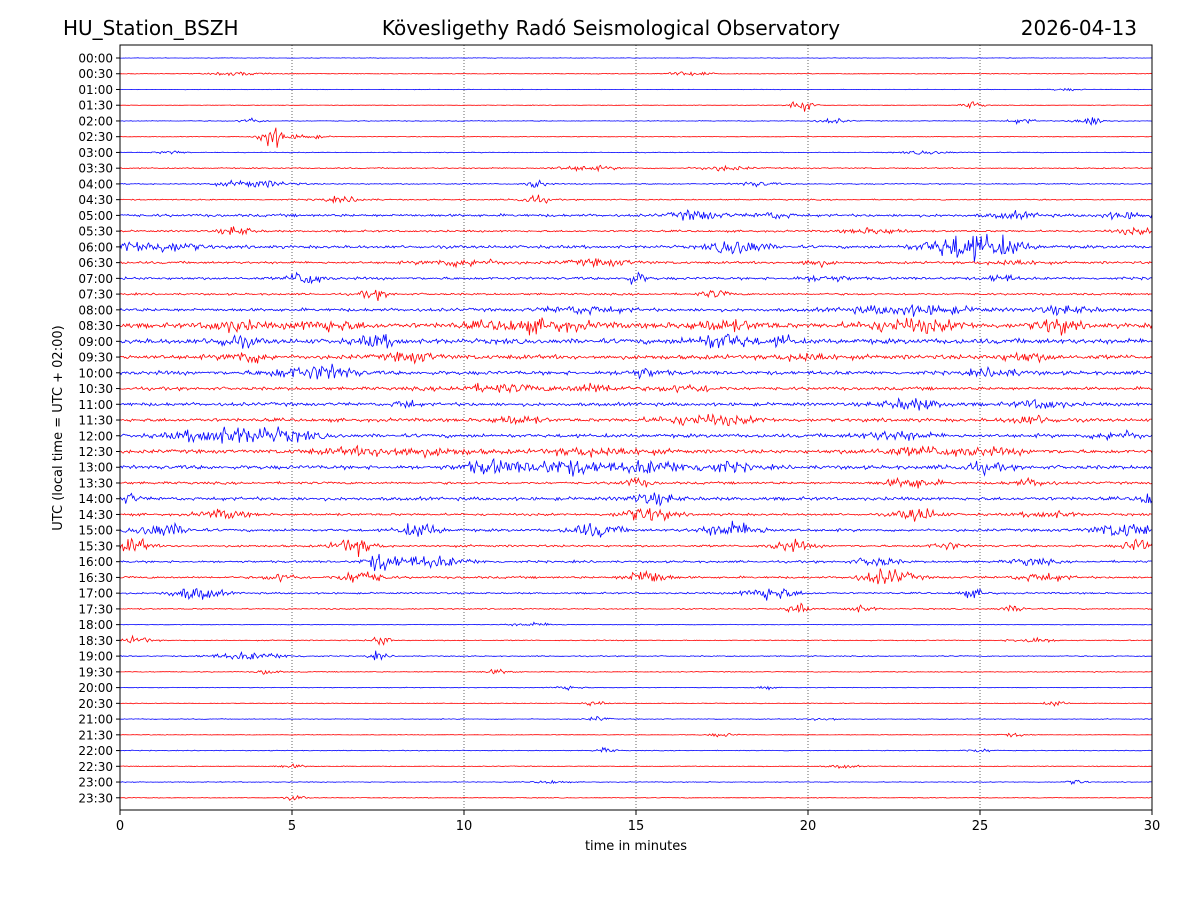  Describe the element at coordinates (95, 216) in the screenshot. I see `y-tick-label: 05:00` at that location.